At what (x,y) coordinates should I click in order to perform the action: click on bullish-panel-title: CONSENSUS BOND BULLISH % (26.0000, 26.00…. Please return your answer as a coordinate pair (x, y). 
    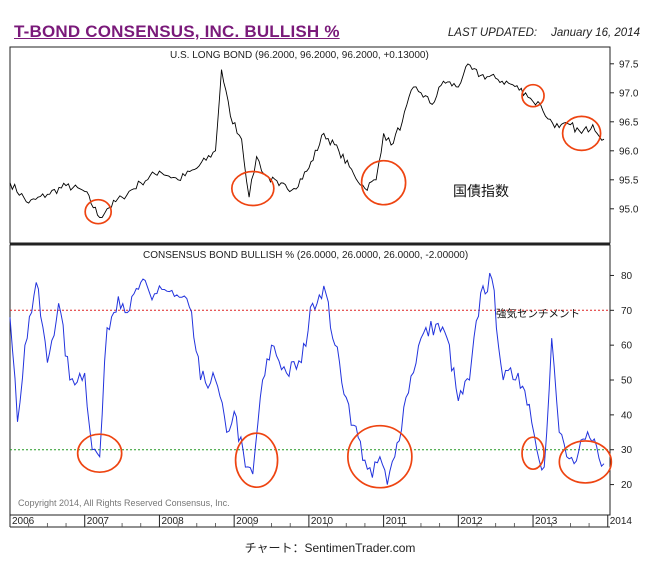
    Looking at the image, I should click on (305, 255).